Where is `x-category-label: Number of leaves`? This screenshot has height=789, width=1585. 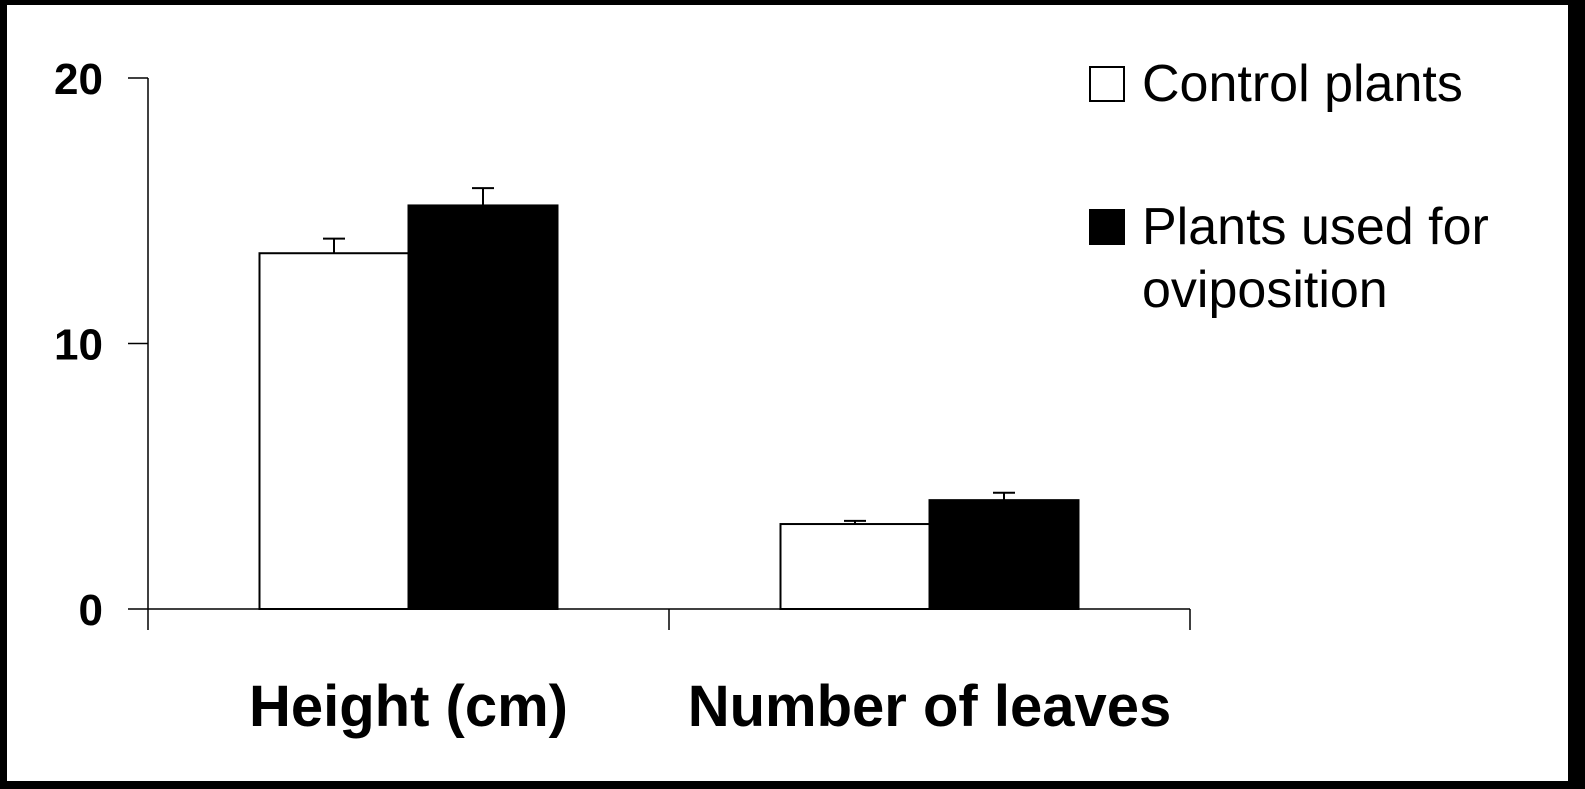
x-category-label: Number of leaves is located at coordinates (930, 706).